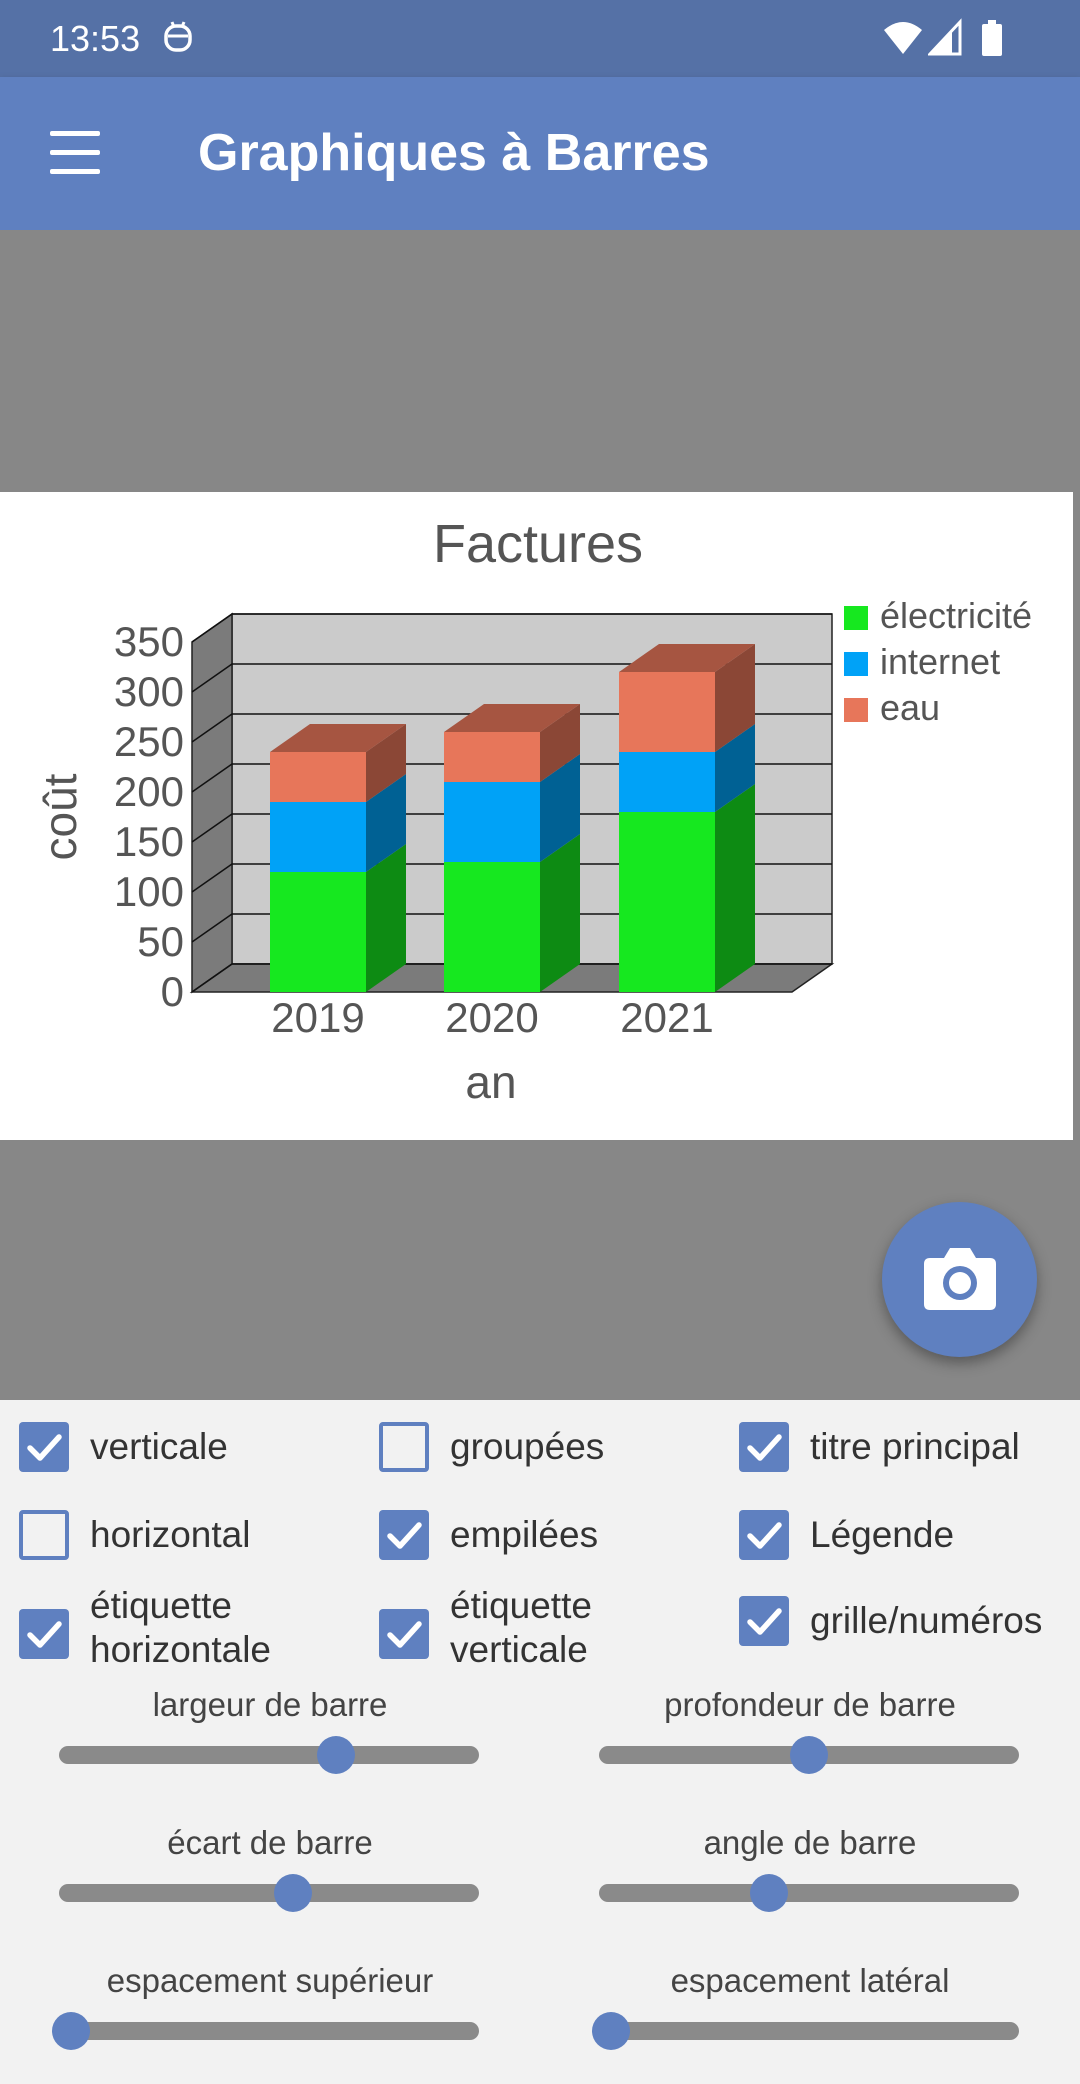 The height and width of the screenshot is (2084, 1080). Describe the element at coordinates (454, 153) in the screenshot. I see `app-title: Graphiques à Barres` at that location.